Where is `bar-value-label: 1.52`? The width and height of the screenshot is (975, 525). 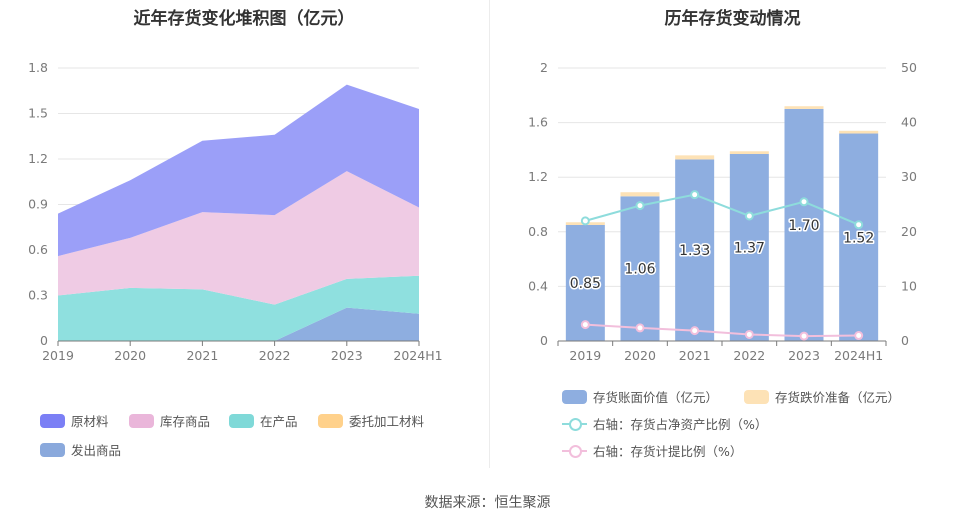 bar-value-label: 1.52 is located at coordinates (858, 238).